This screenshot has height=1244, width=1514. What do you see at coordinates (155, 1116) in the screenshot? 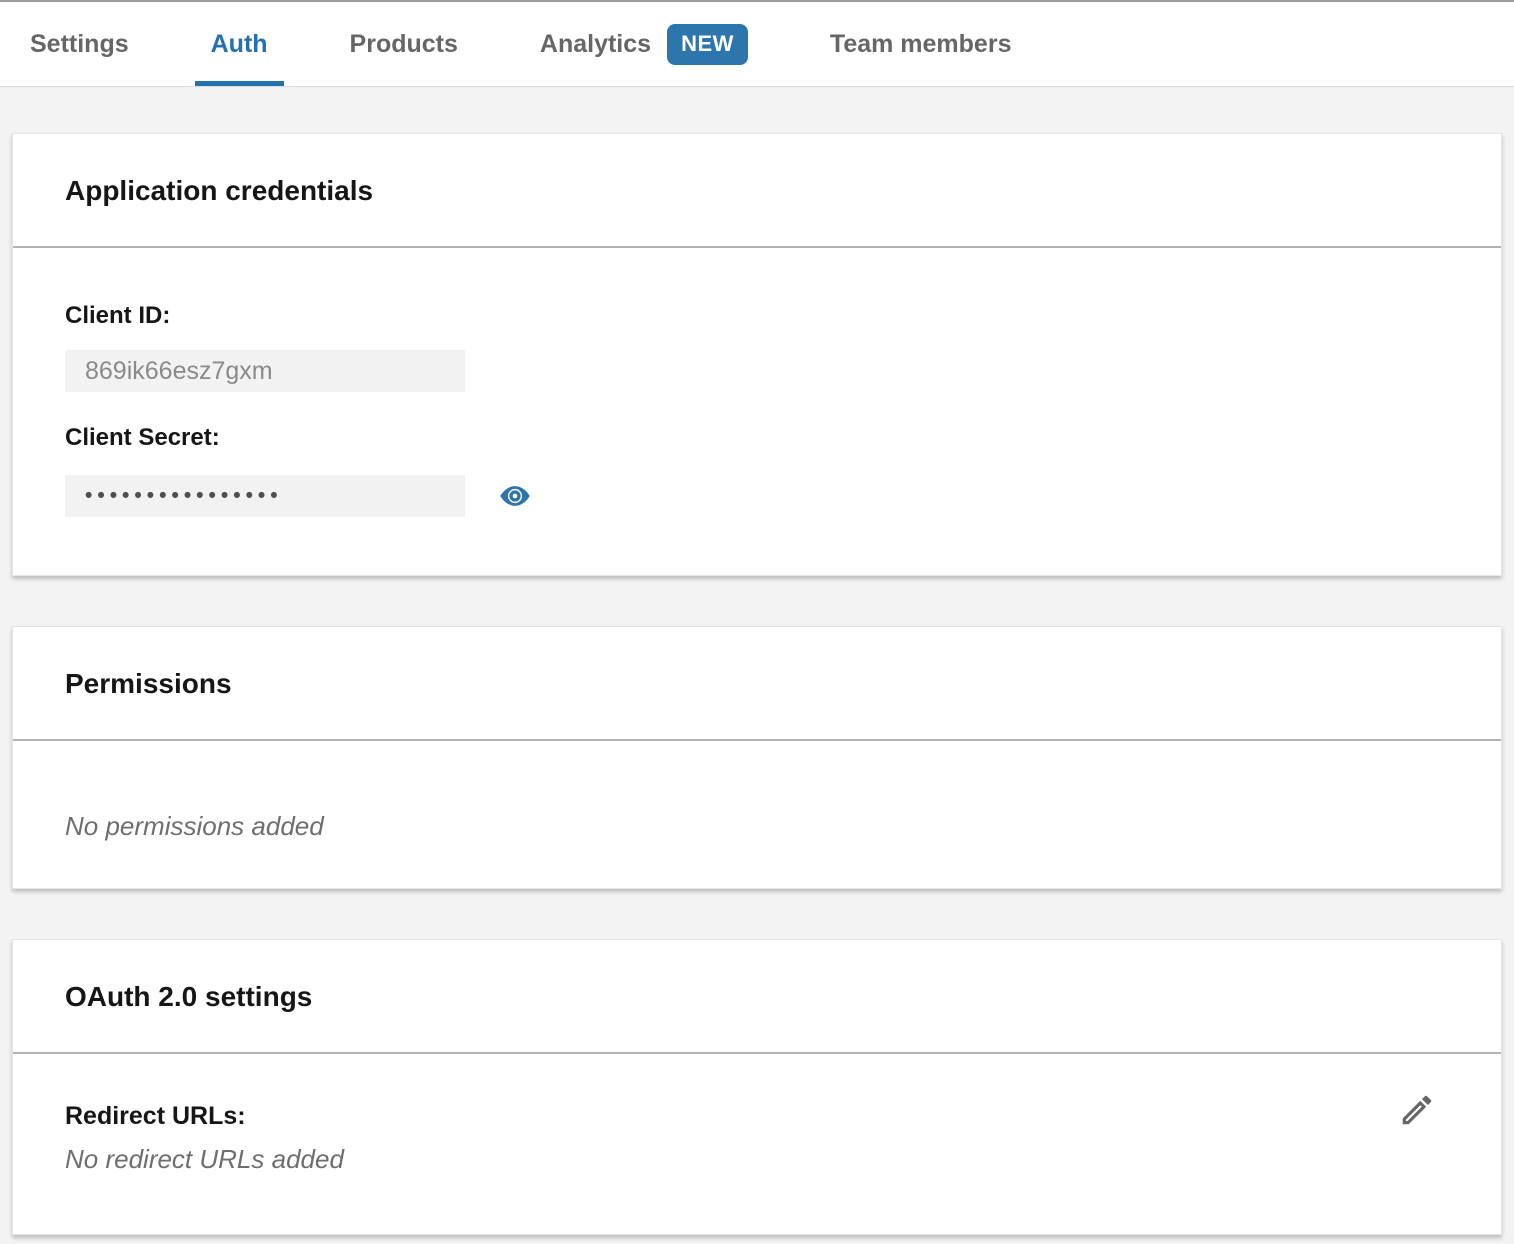
I see `redirect-urls-label: Redirect URLs:` at bounding box center [155, 1116].